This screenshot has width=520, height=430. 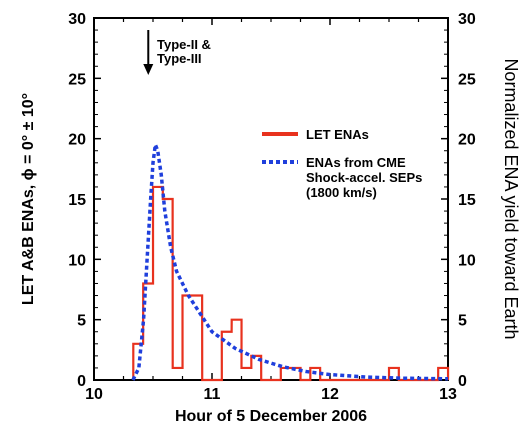 I want to click on legend-label-let-enas: LET ENAs, so click(x=337, y=134).